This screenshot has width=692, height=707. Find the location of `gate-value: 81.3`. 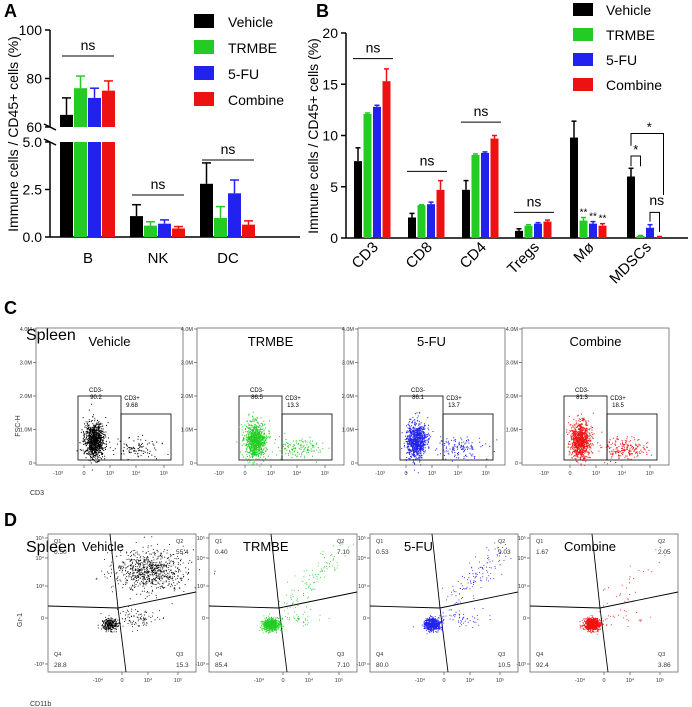

gate-value: 81.3 is located at coordinates (582, 398).